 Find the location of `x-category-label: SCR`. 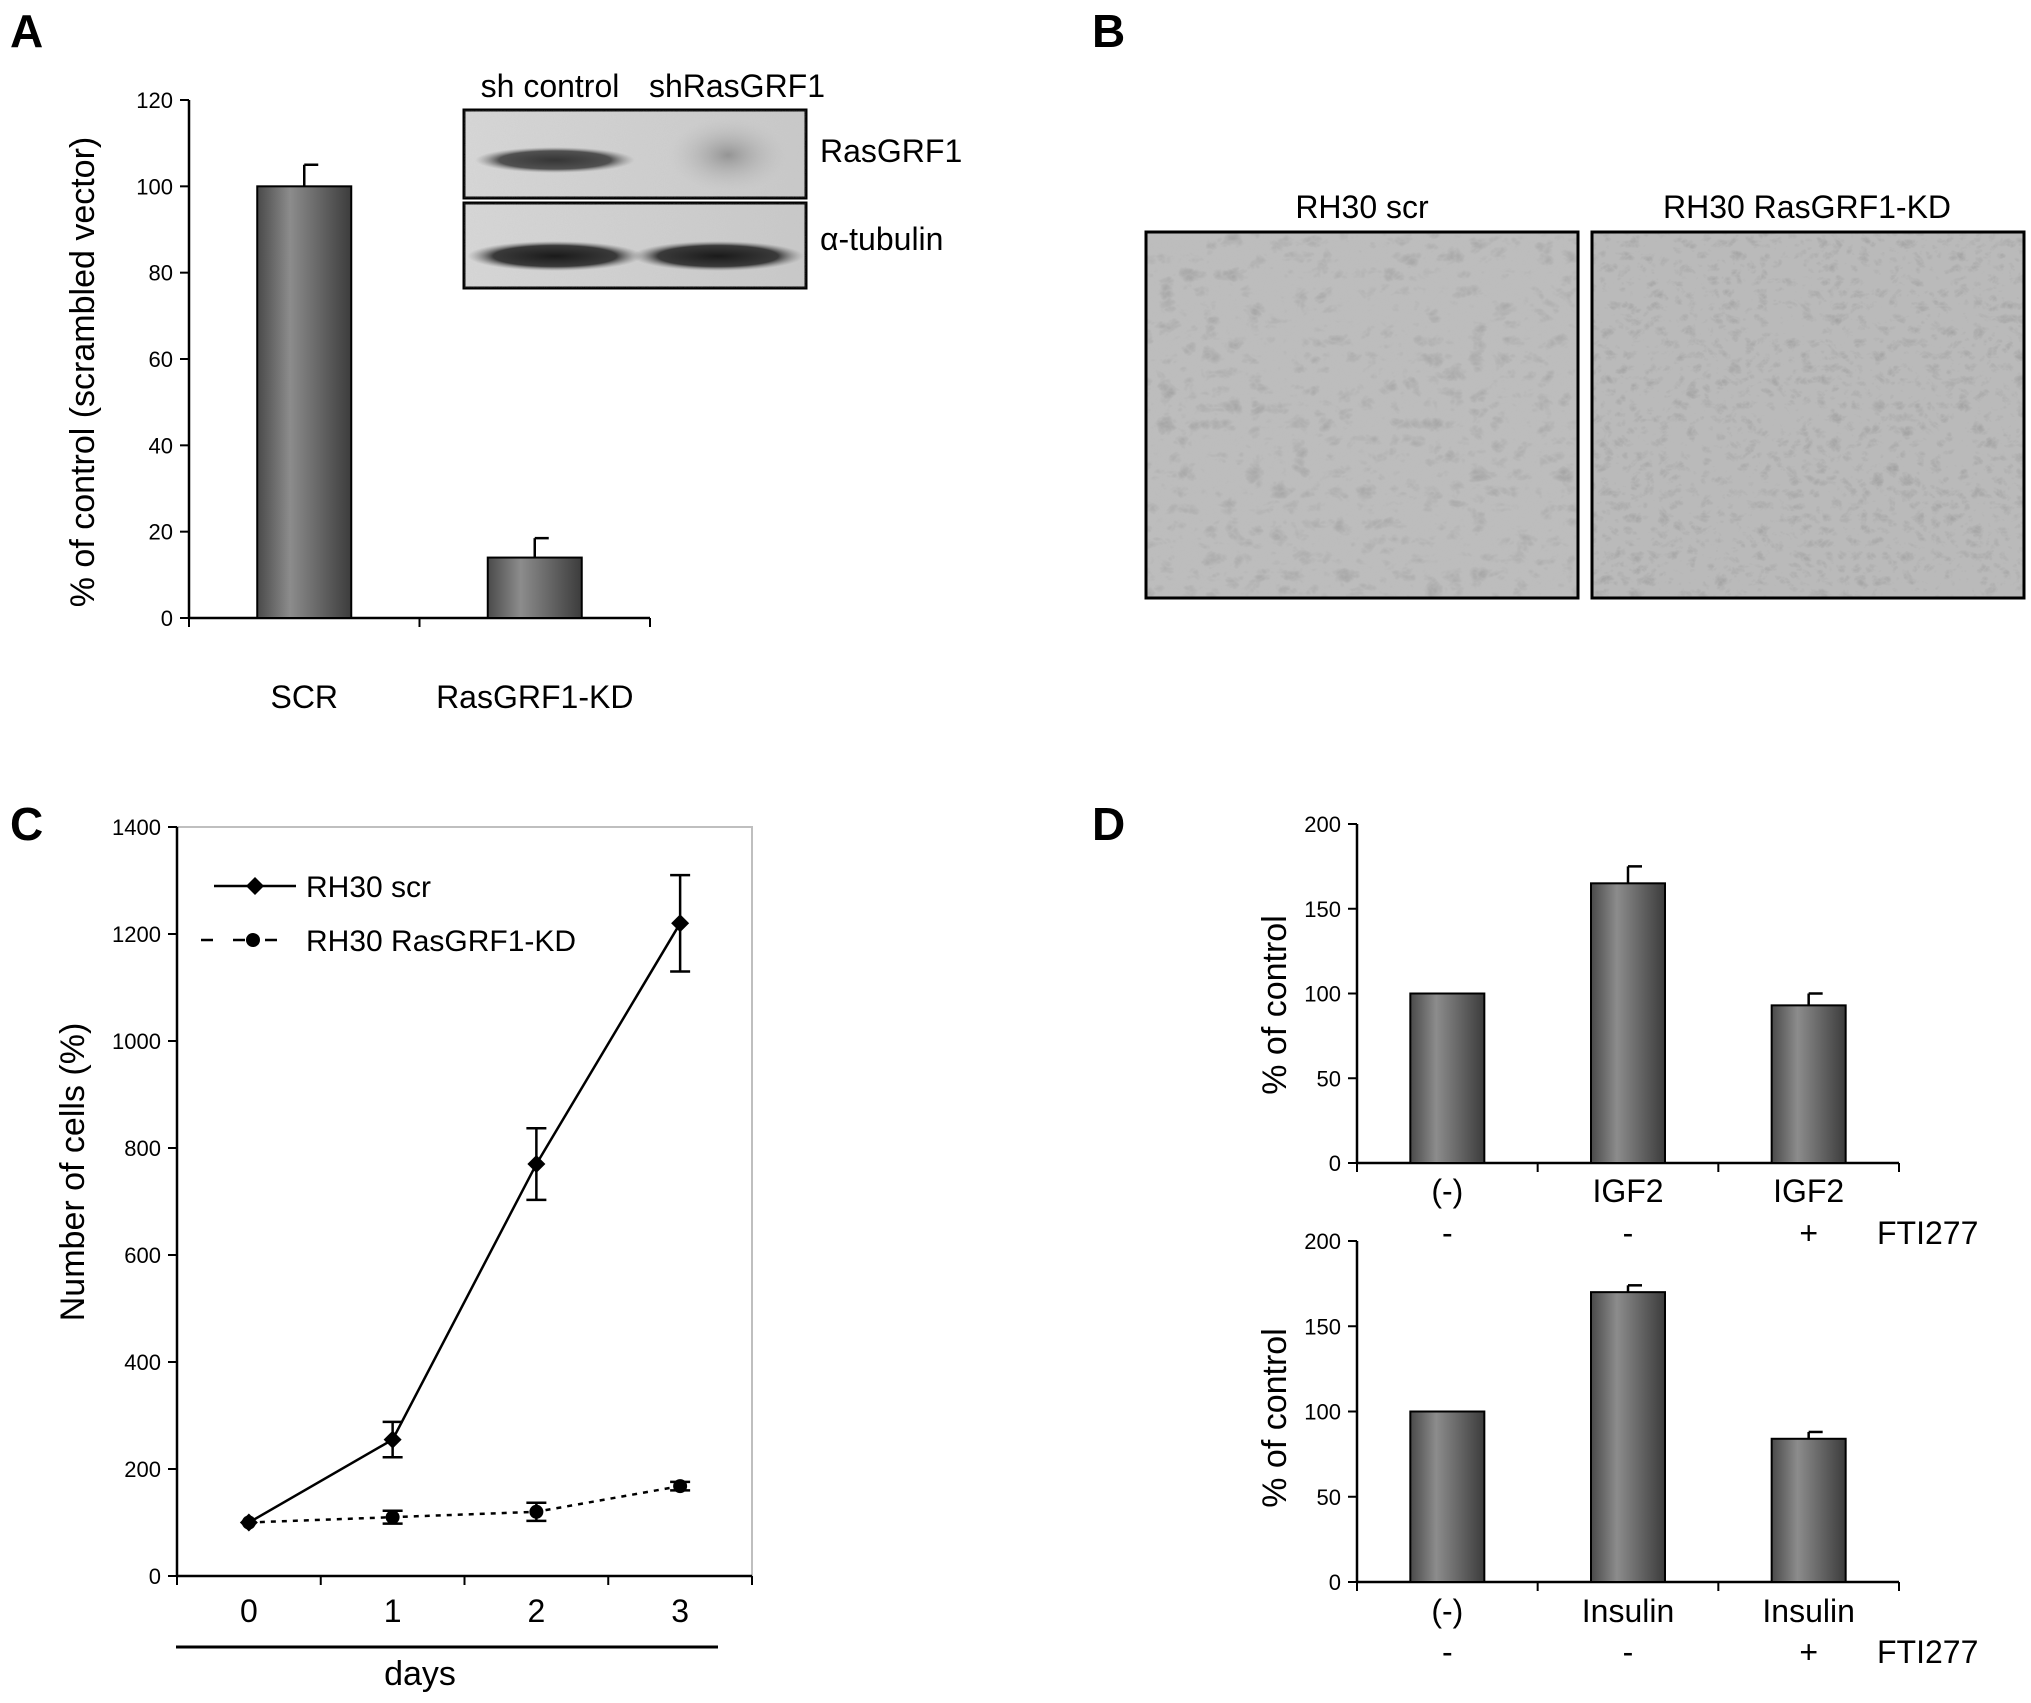

x-category-label: SCR is located at coordinates (304, 697).